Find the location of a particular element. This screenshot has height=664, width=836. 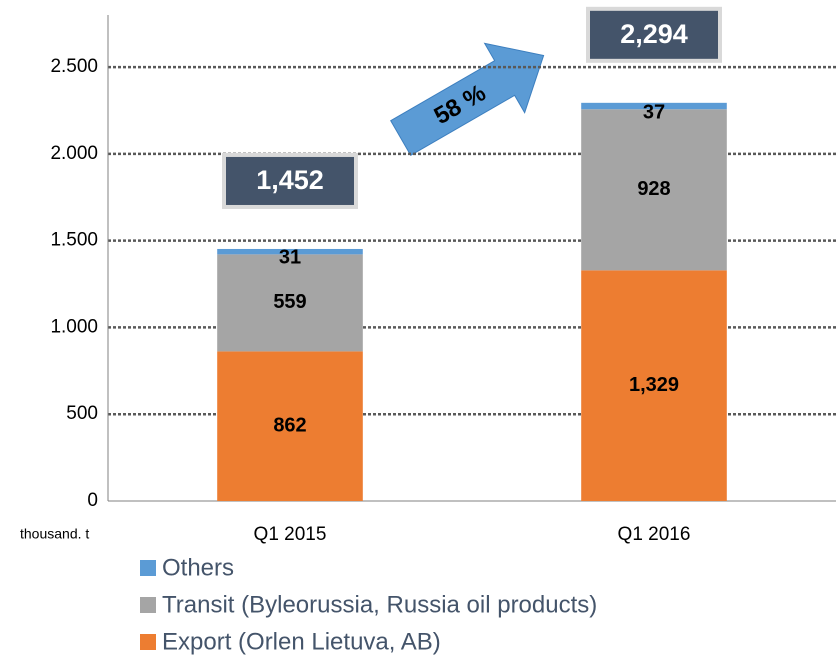

total-label: 2,294 is located at coordinates (654, 34).